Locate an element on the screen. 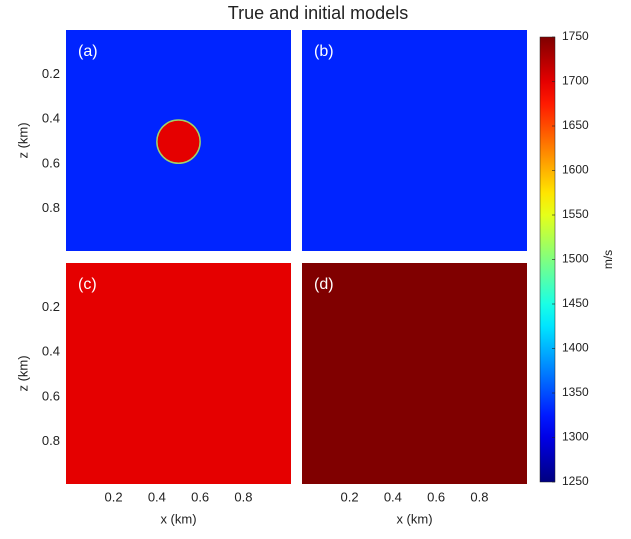  panel-label: (c) is located at coordinates (87, 284).